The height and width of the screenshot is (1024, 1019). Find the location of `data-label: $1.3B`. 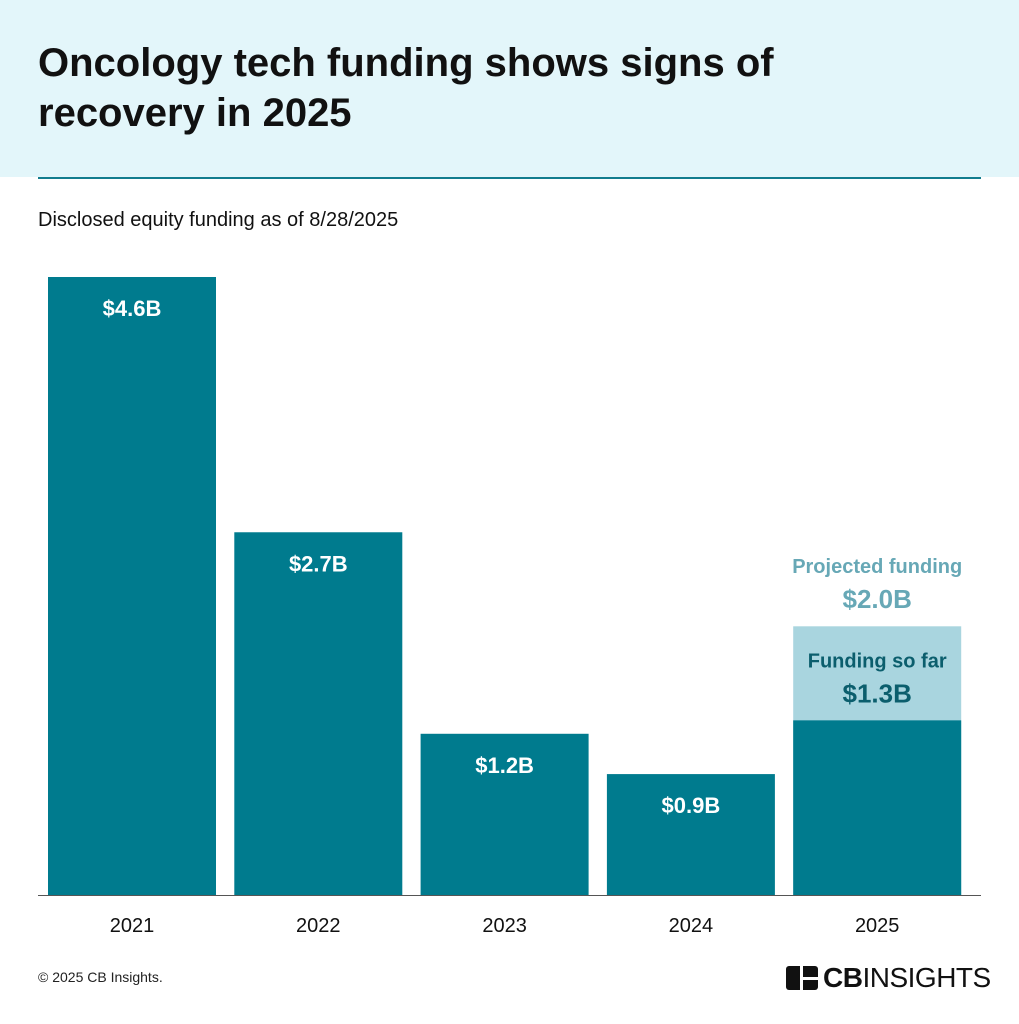

data-label: $1.3B is located at coordinates (877, 693).